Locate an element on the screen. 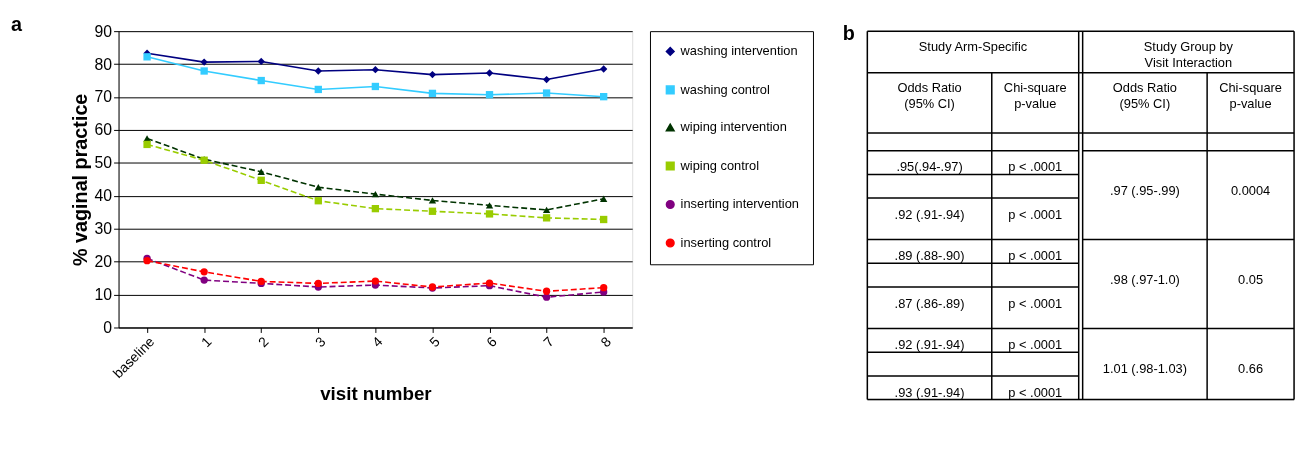 The height and width of the screenshot is (476, 1298). y-tick-label: 50 is located at coordinates (103, 163).